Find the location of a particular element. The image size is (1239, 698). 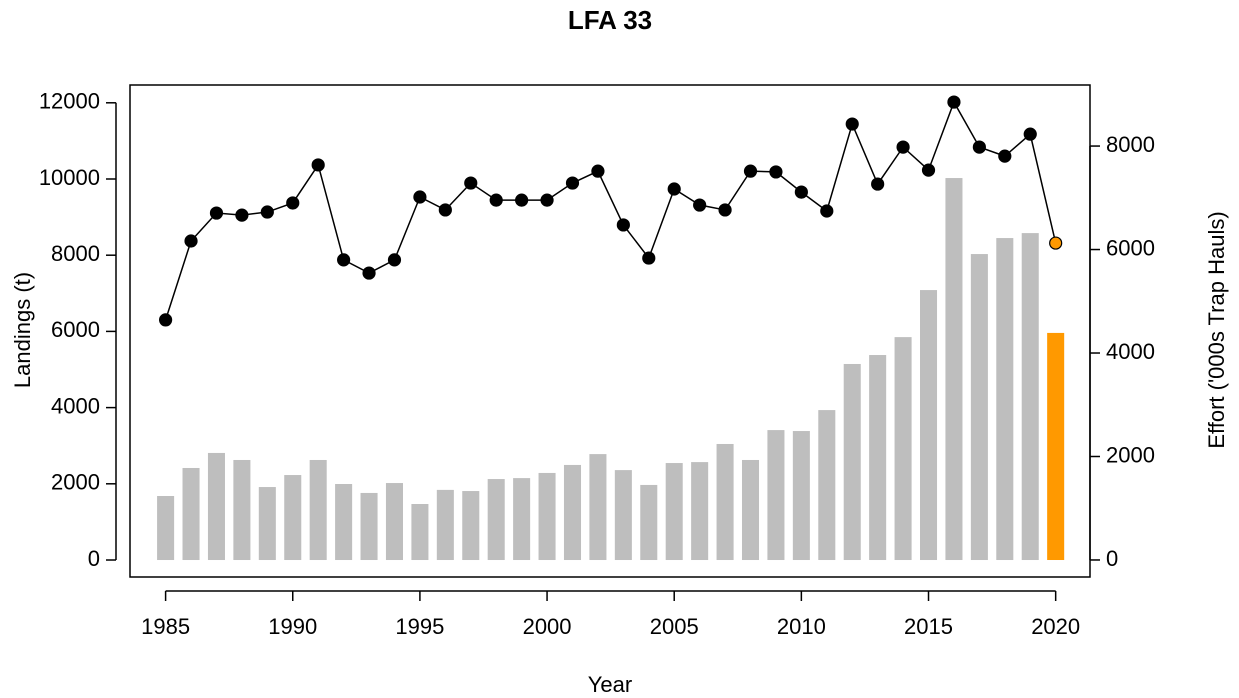

y-tick-label: 2000 is located at coordinates (75, 482).